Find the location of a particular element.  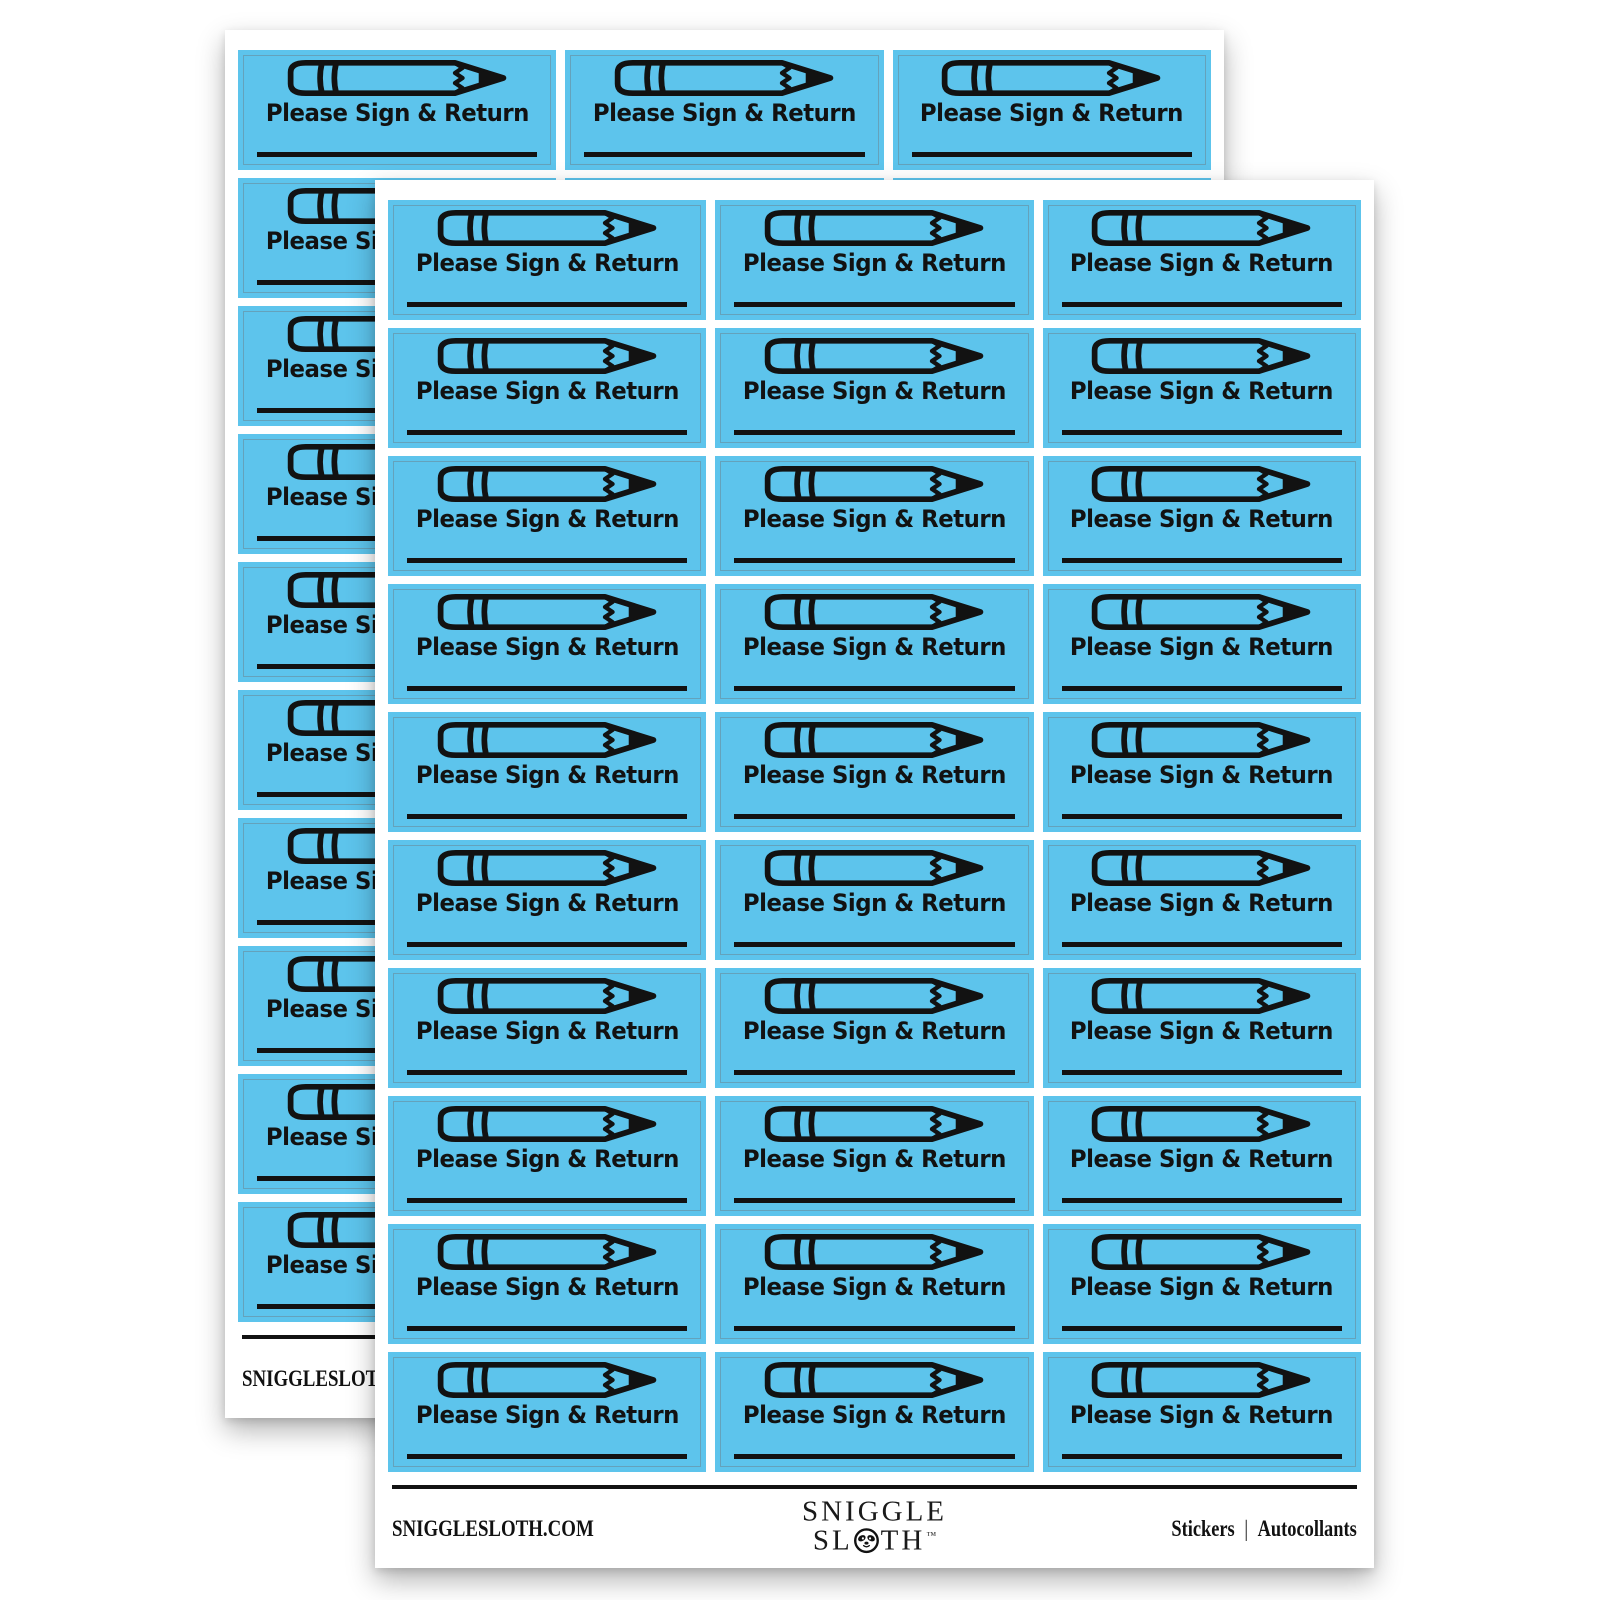

footer-language-labels: Stickers | Autocollants is located at coordinates (1264, 1529).